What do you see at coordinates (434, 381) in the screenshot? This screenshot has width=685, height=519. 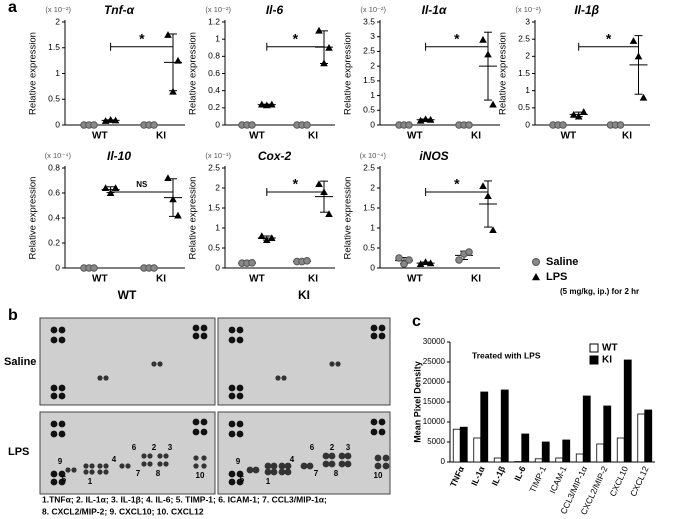 I see `y-tick-label: 20000` at bounding box center [434, 381].